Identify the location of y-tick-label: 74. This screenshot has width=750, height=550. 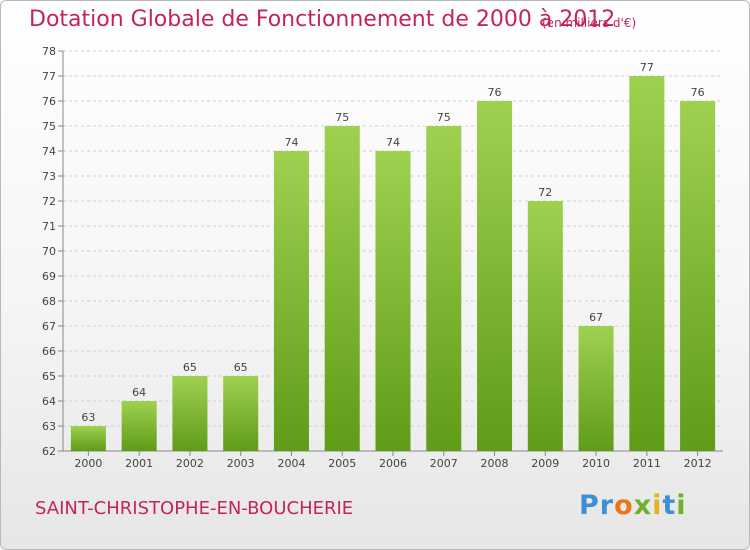
(49, 151).